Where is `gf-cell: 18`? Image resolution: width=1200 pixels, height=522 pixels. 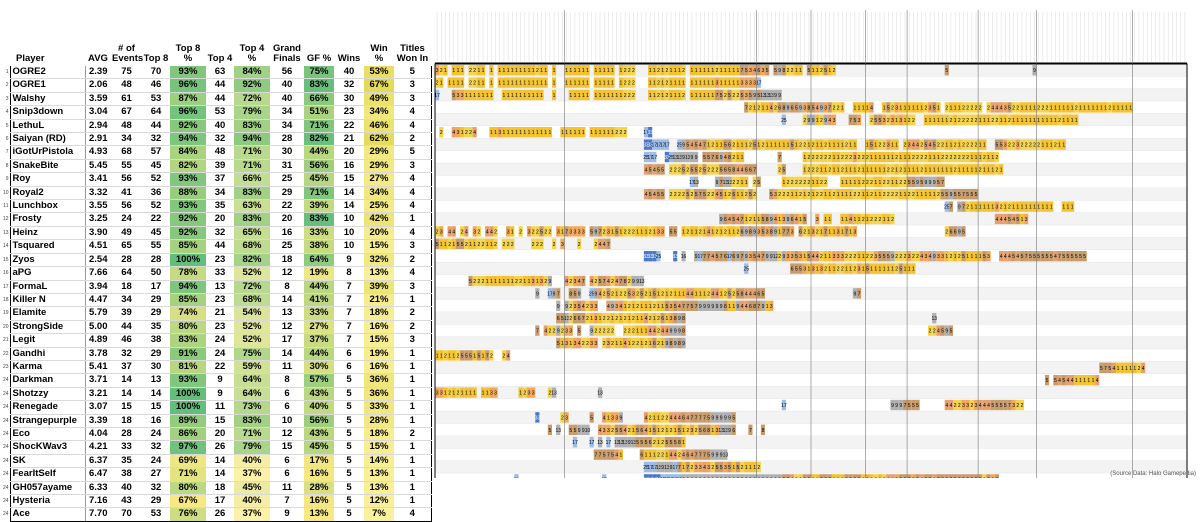
gf-cell: 18 is located at coordinates (287, 260).